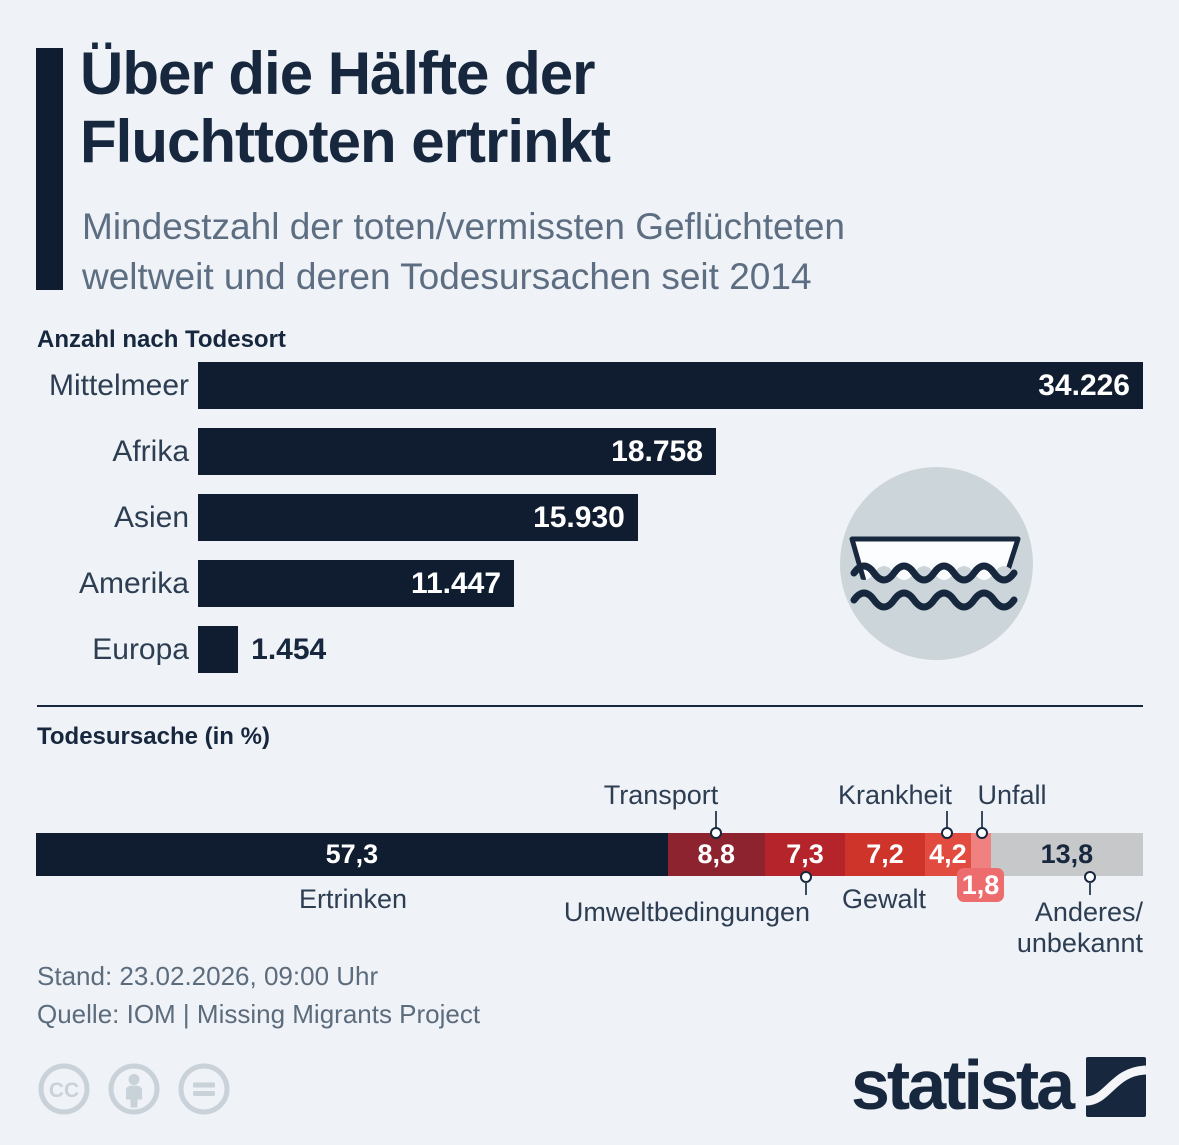 The image size is (1179, 1145). What do you see at coordinates (579, 517) in the screenshot?
I see `bar-value: 15.930` at bounding box center [579, 517].